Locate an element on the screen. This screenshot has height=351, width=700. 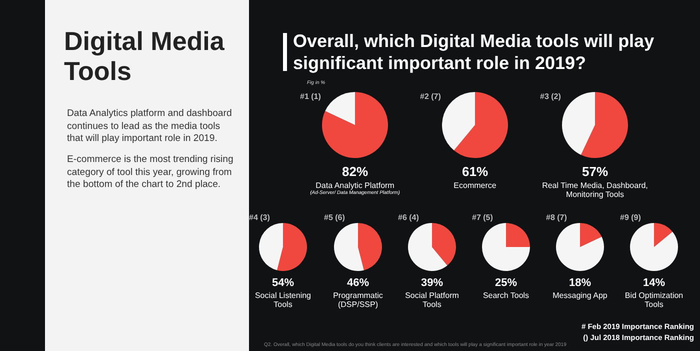
chart-title: #1 (1) is located at coordinates (310, 96).